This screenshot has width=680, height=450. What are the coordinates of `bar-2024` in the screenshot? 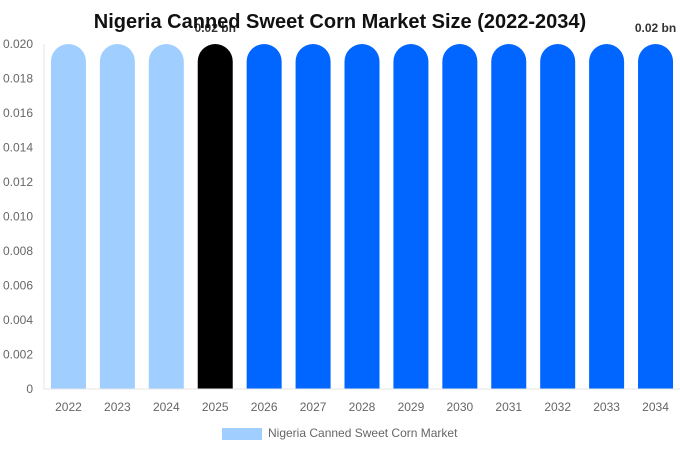 It's located at (166, 216).